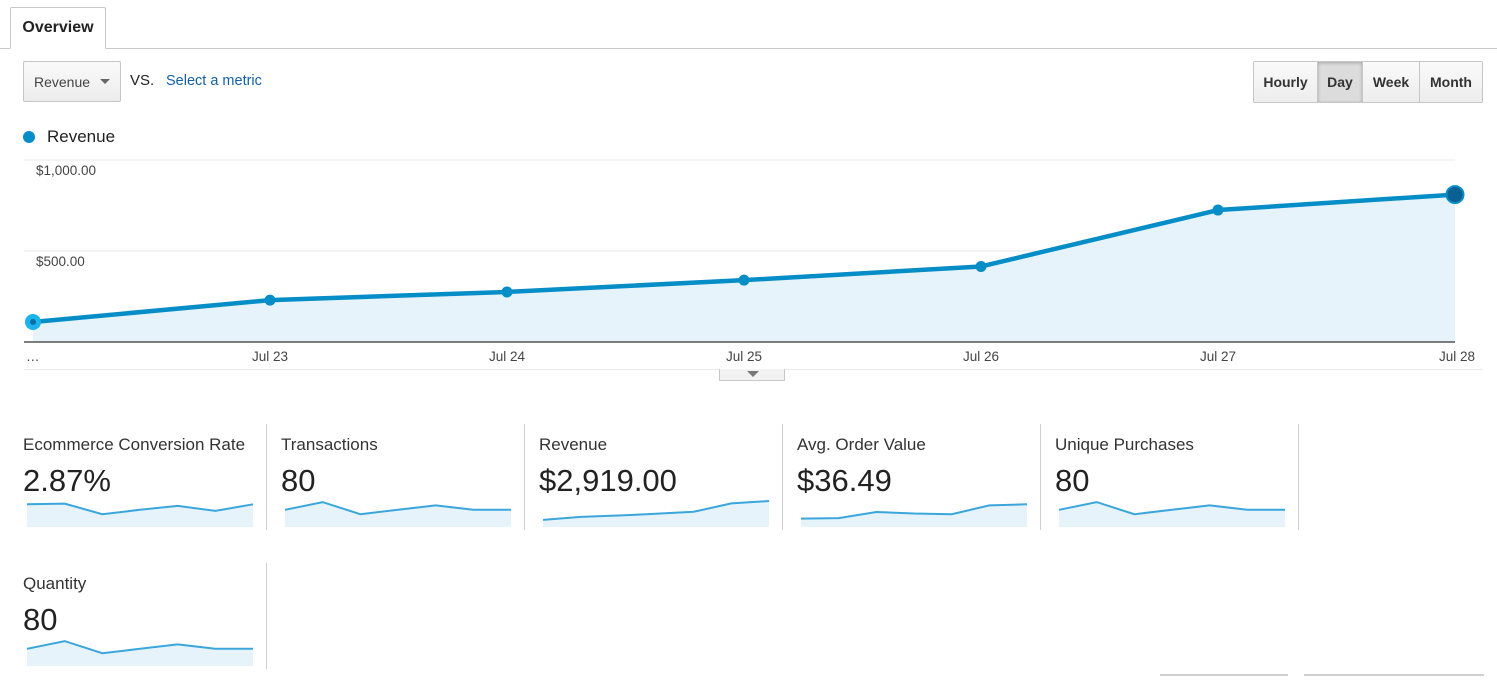  What do you see at coordinates (55, 583) in the screenshot?
I see `metric-name: Quantity` at bounding box center [55, 583].